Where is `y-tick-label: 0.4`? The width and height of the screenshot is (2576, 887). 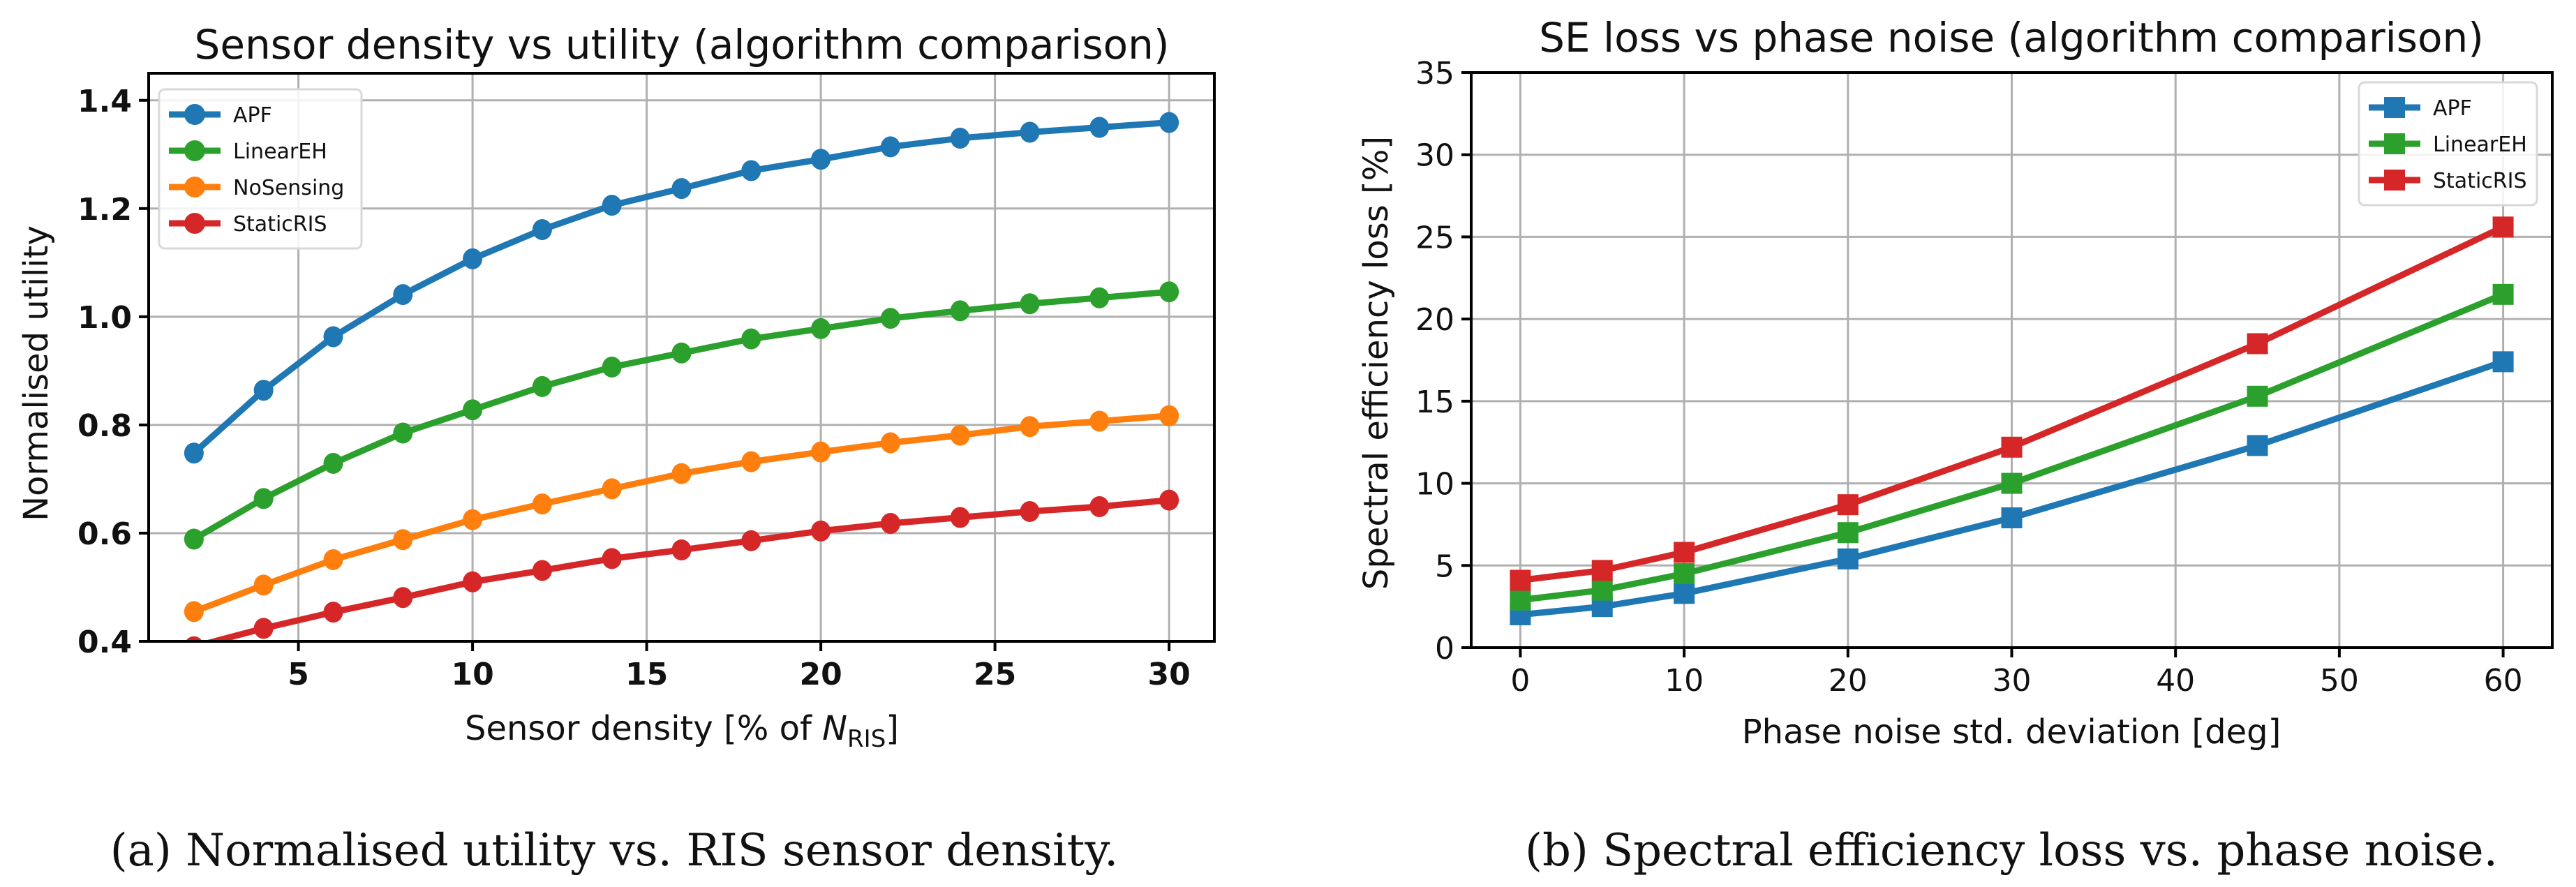
y-tick-label: 0.4 is located at coordinates (104, 642).